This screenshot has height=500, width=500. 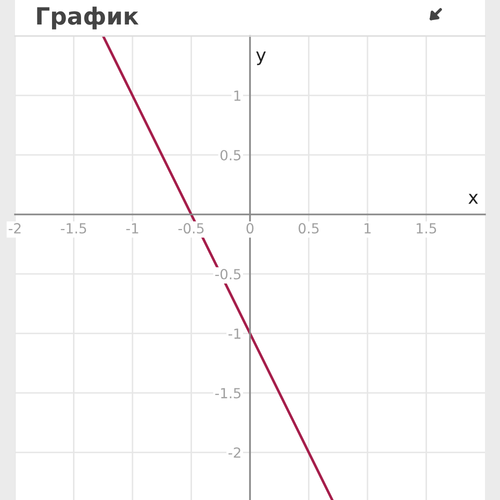 What do you see at coordinates (234, 333) in the screenshot?
I see `y-tick-label: -1` at bounding box center [234, 333].